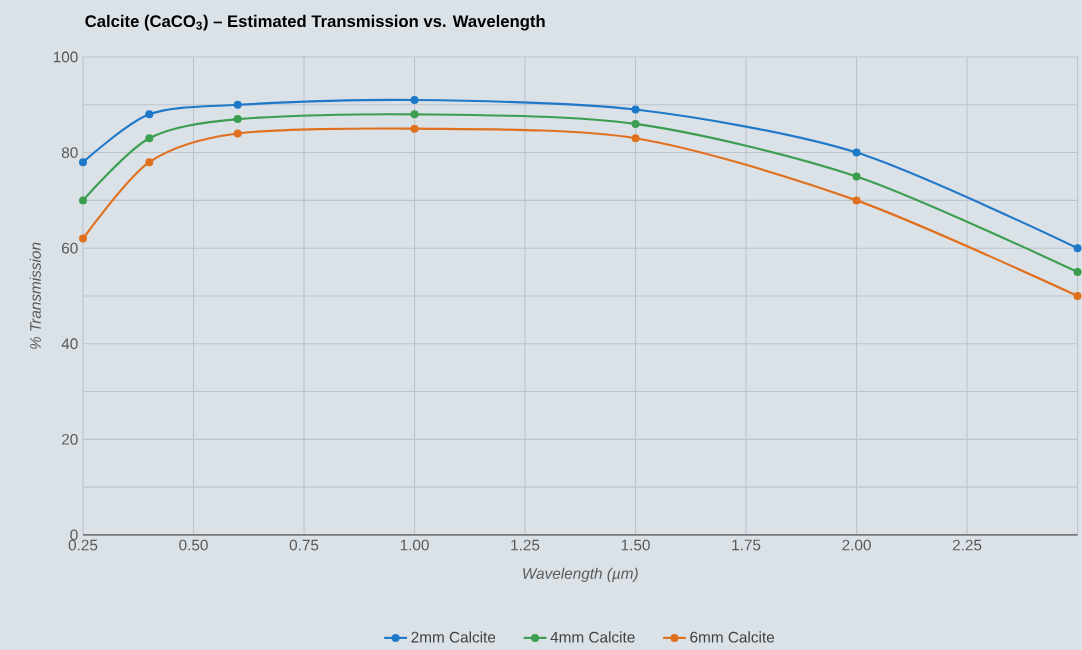 The image size is (1082, 650). I want to click on x-tick-label: 1.00, so click(414, 545).